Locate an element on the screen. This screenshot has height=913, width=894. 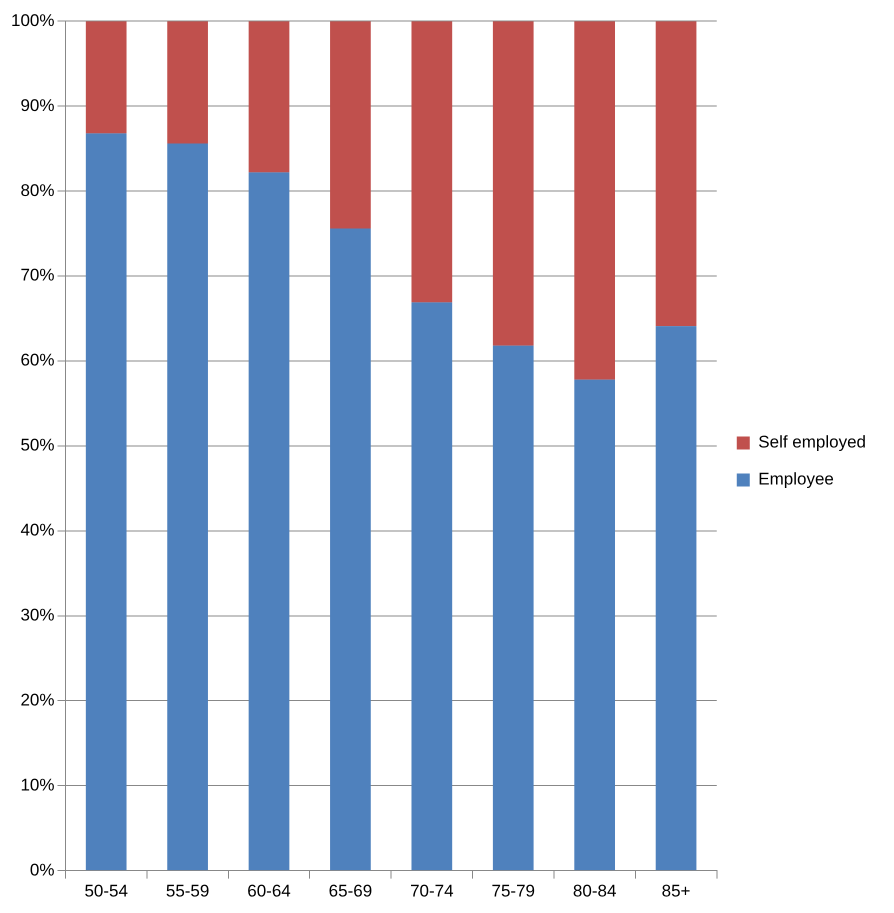
legend-label: Self employed is located at coordinates (812, 442).